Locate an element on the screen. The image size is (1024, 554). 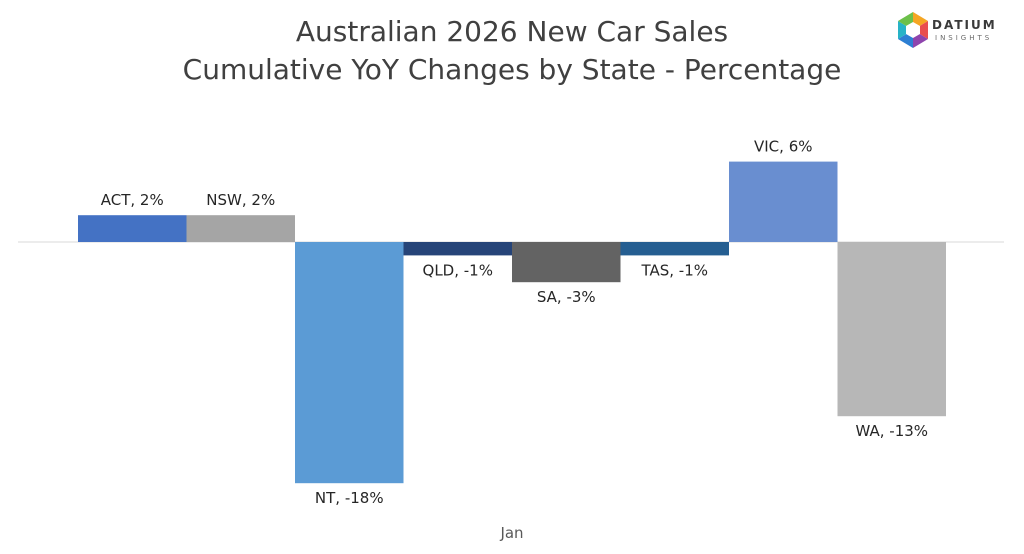
bar-vic is located at coordinates (783, 201).